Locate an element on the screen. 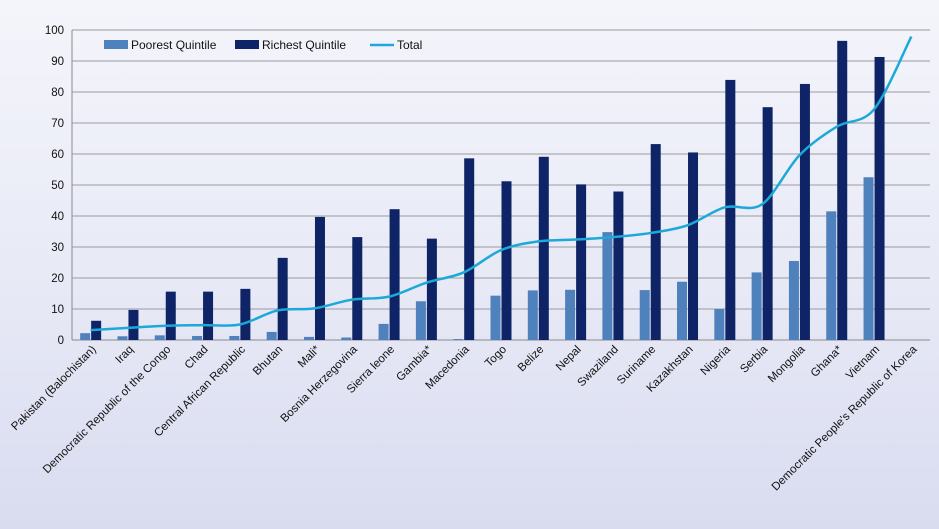 This screenshot has width=939, height=529. y-axis: 0 10 20 30 40 50 60 70 80 90 100 is located at coordinates (59, 186).